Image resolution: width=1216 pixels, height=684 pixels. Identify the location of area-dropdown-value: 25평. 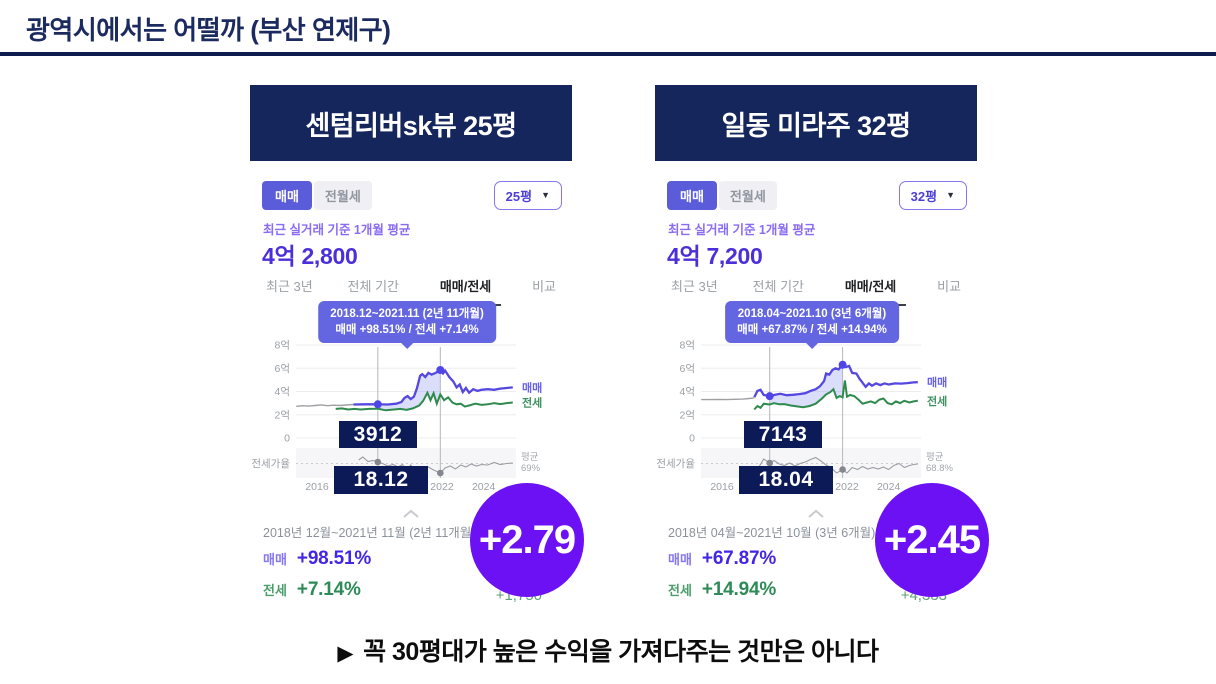
(519, 196).